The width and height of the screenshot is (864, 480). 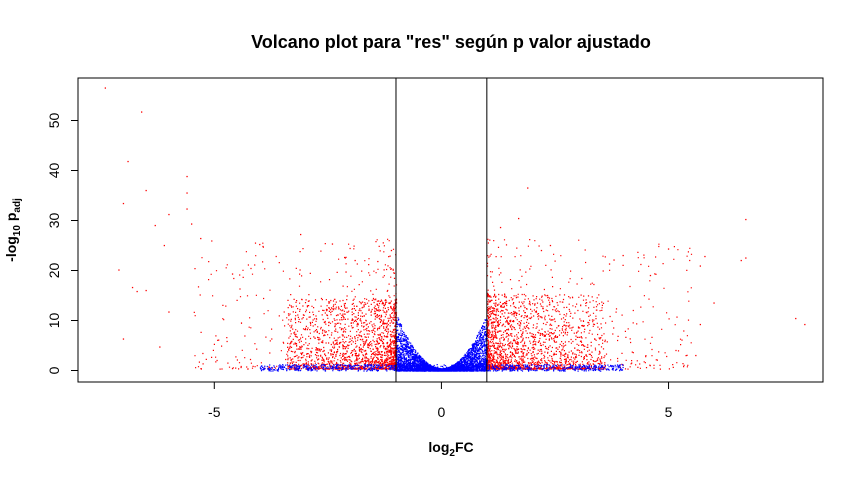 I want to click on y-tick-label: 10, so click(x=54, y=321).